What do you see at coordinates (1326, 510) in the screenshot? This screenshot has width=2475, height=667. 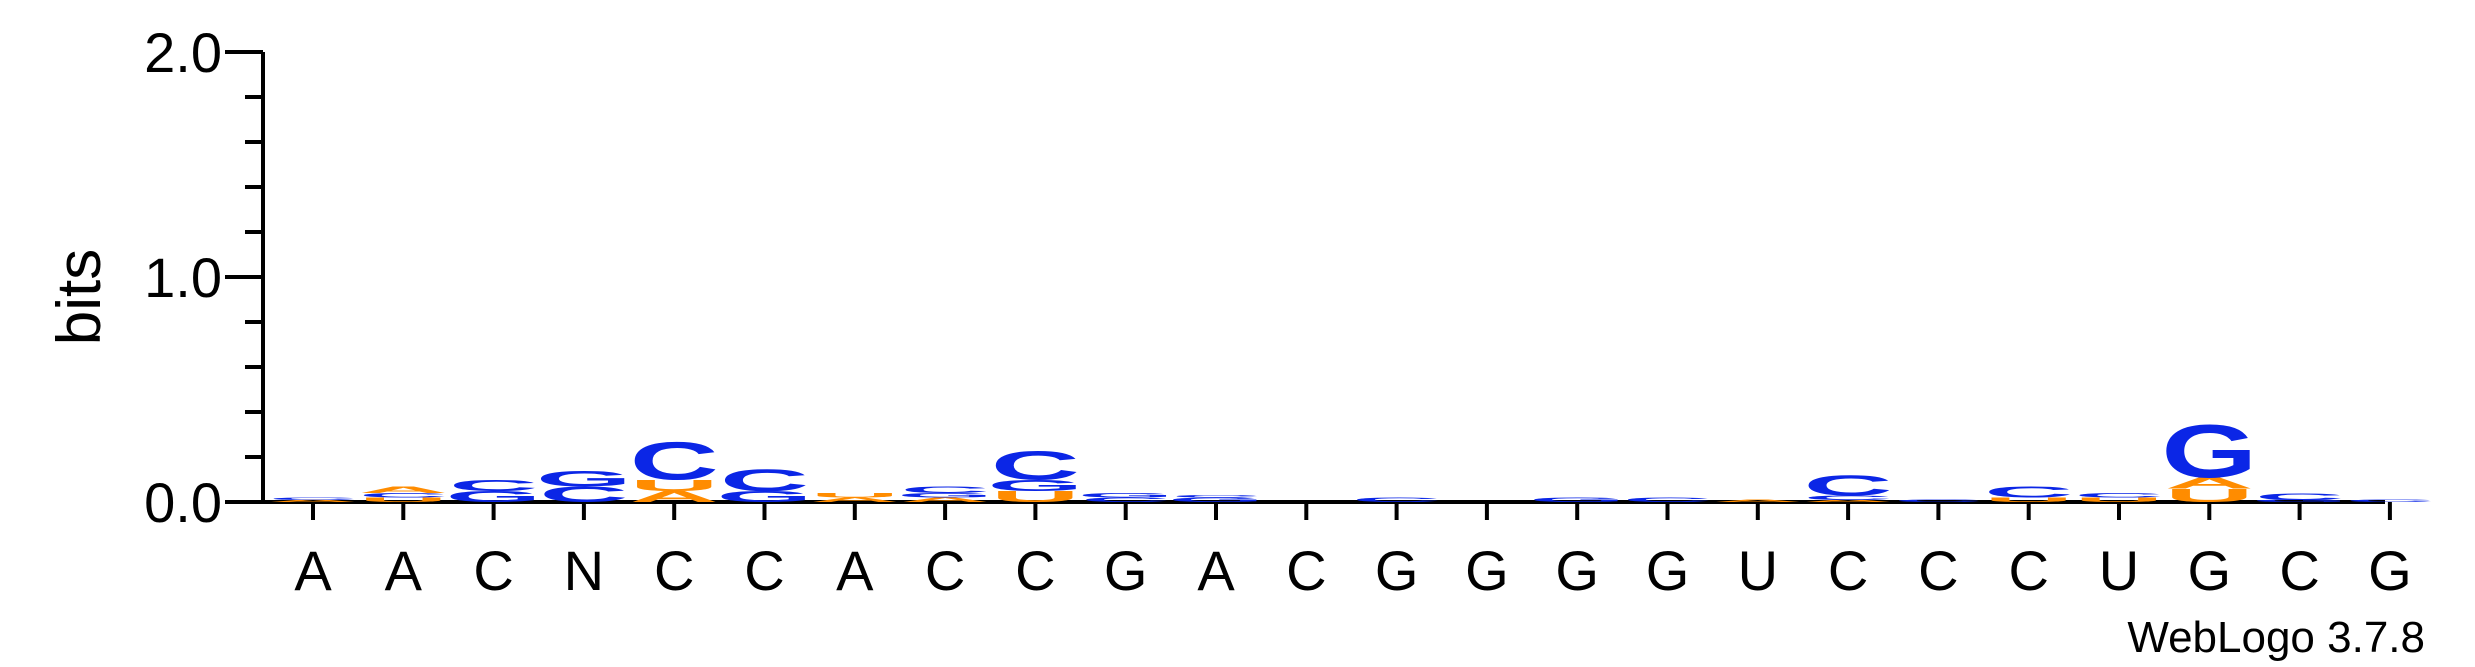 I see `x-axis` at bounding box center [1326, 510].